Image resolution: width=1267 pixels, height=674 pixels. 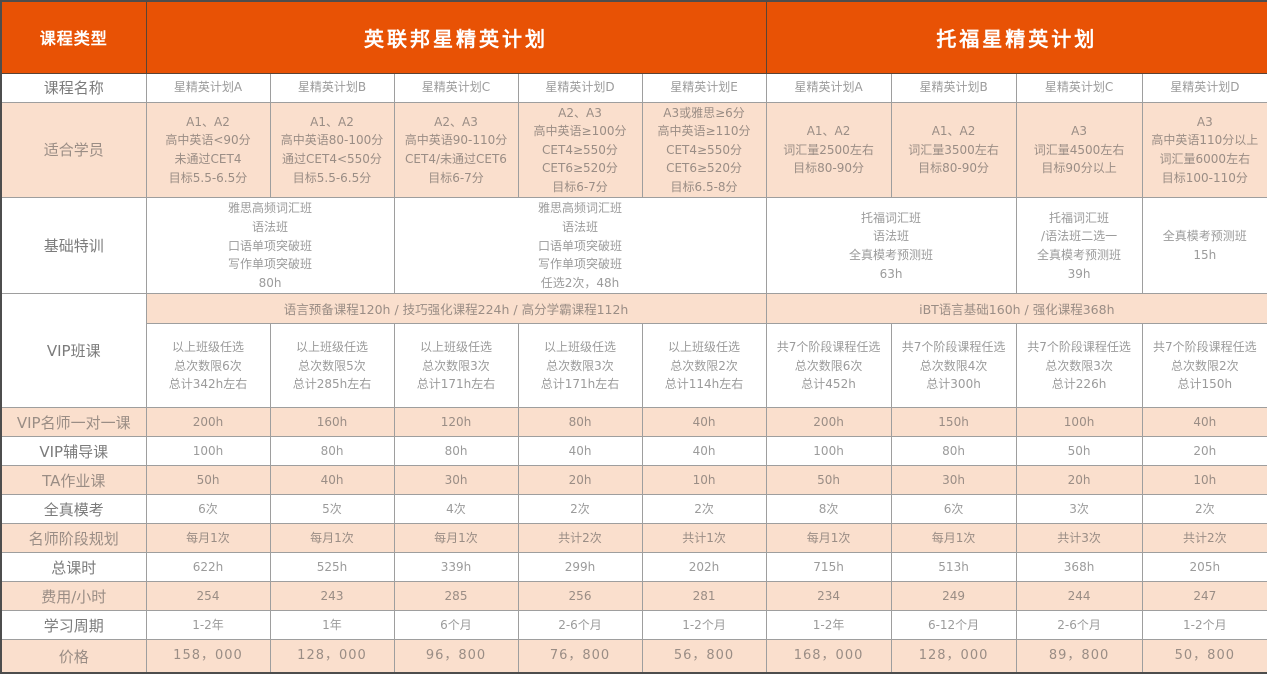 What do you see at coordinates (1079, 567) in the screenshot?
I see `stat-cell: 368h` at bounding box center [1079, 567].